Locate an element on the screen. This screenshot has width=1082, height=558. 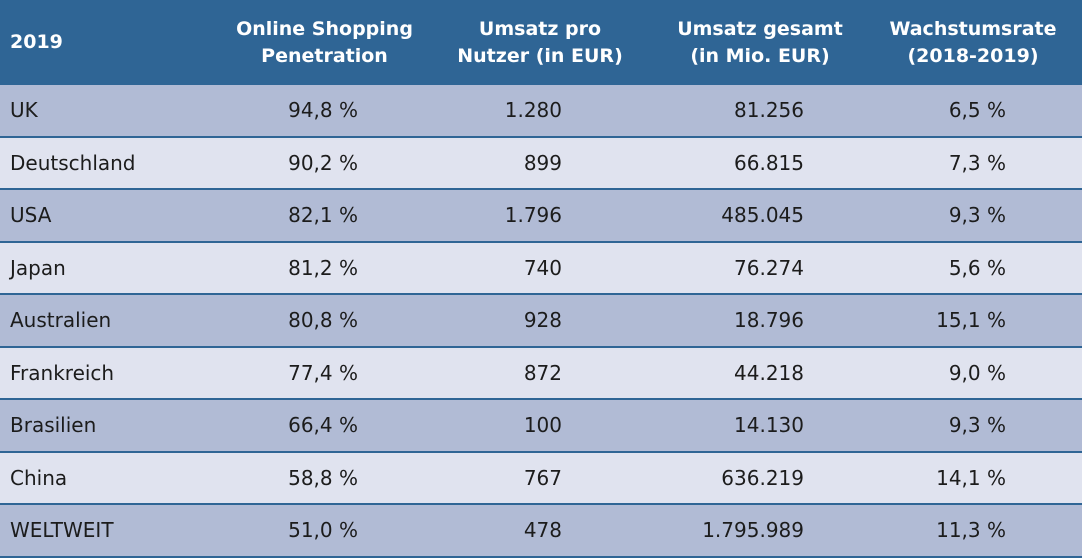
umsatz-pro-nutzer-cell: 899 is located at coordinates (542, 162).